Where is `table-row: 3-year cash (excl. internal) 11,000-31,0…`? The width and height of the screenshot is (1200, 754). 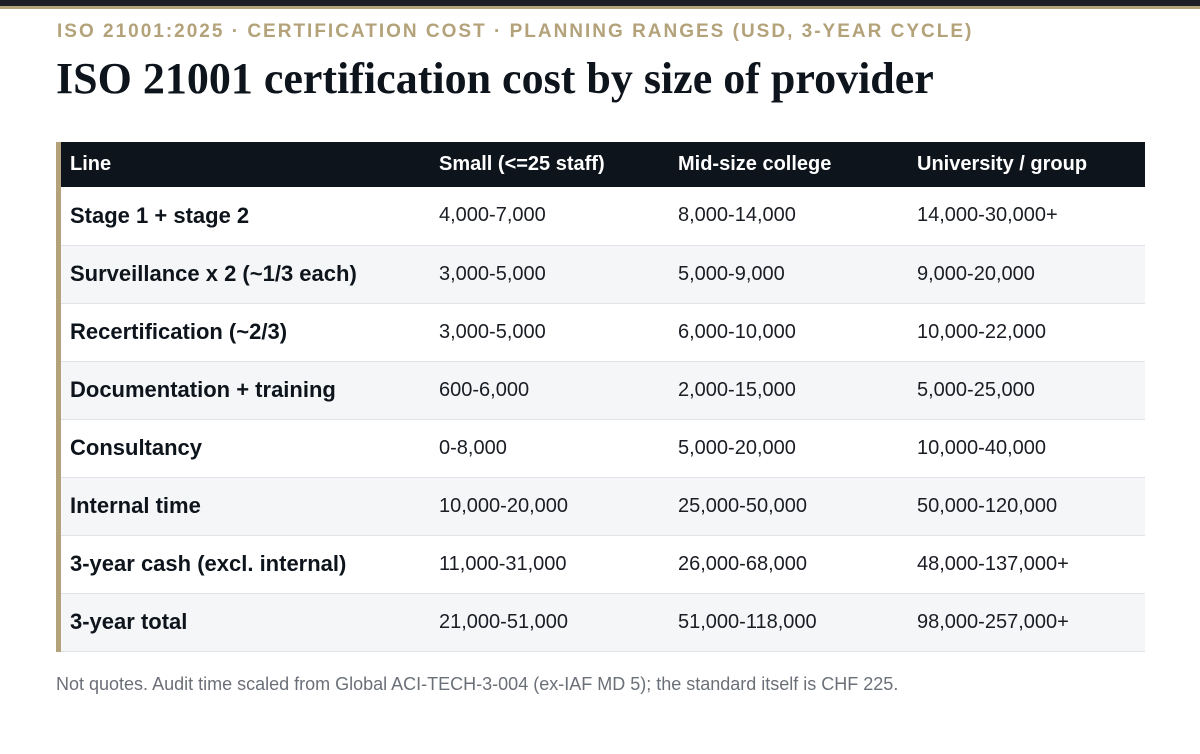
table-row: 3-year cash (excl. internal) 11,000-31,0… is located at coordinates (603, 564).